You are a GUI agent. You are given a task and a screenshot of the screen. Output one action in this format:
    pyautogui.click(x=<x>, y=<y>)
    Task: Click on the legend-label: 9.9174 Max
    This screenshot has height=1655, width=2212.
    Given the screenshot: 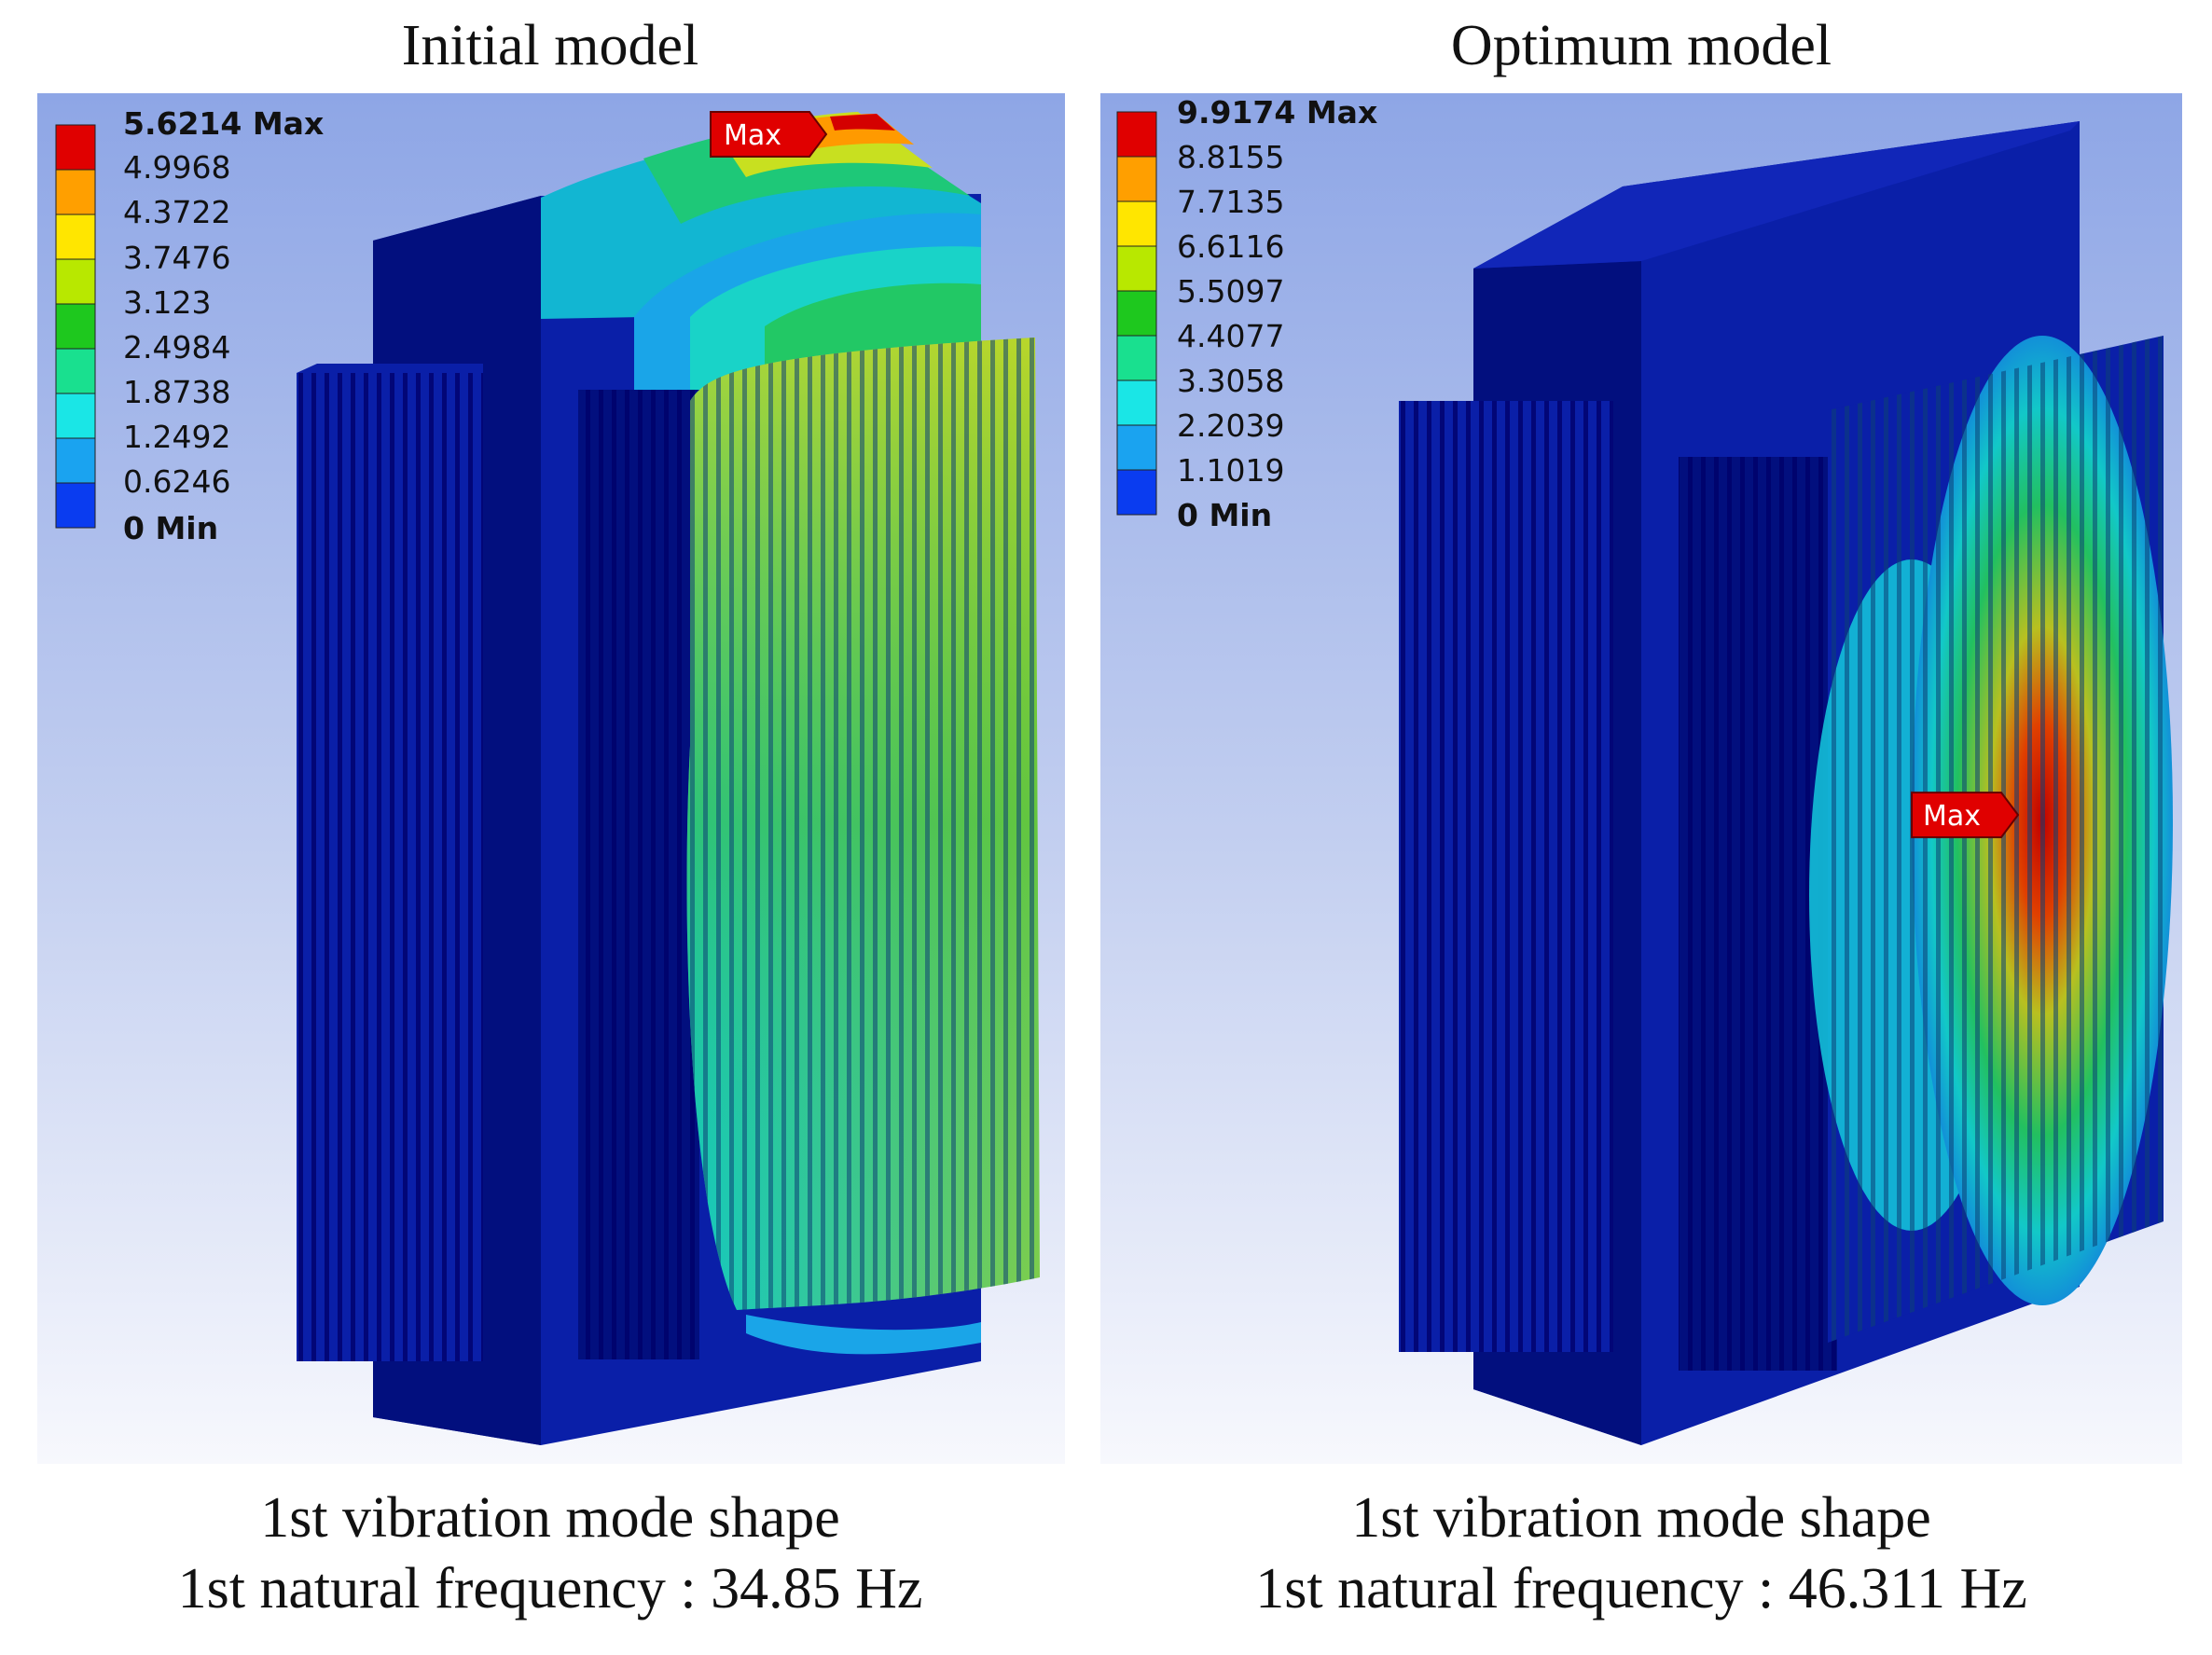 What is the action you would take?
    pyautogui.click(x=1277, y=112)
    